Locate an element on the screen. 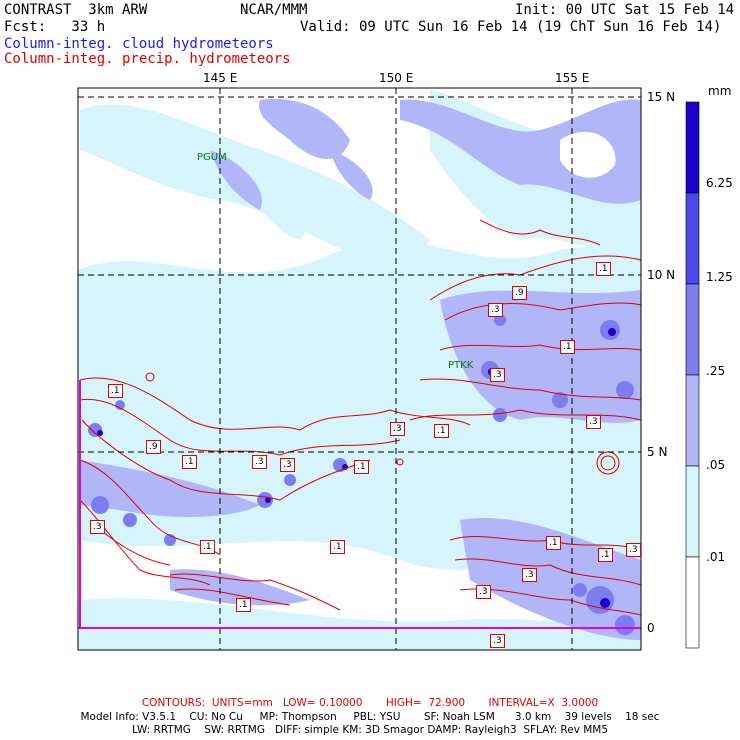  lat-label-5n: 5 N is located at coordinates (657, 452).